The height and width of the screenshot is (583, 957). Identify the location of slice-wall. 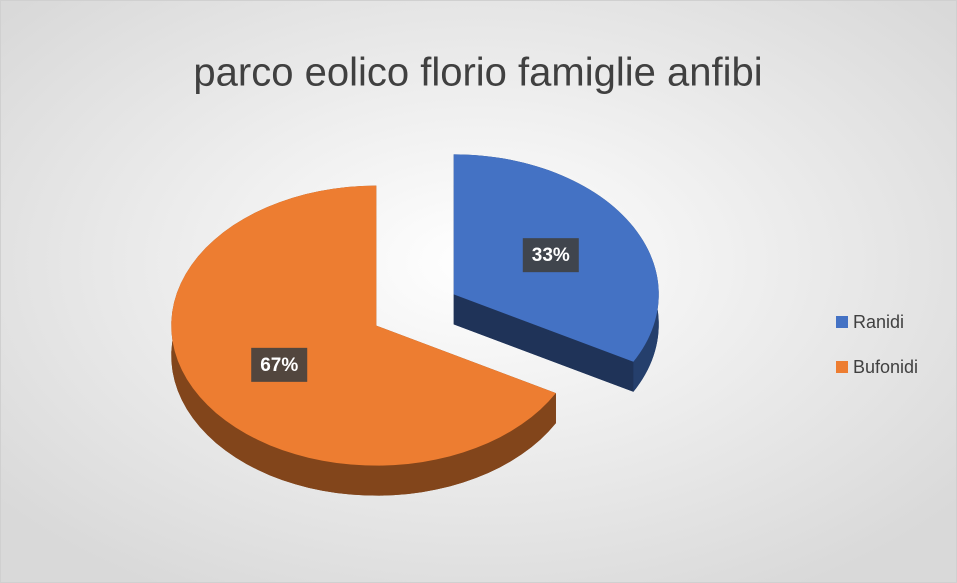
(543, 343).